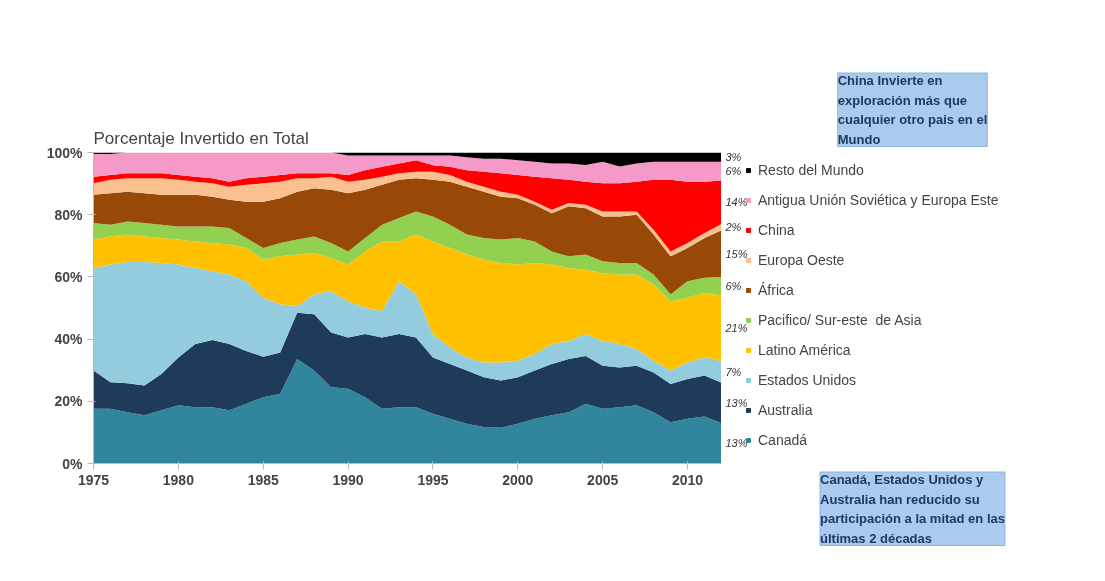 The height and width of the screenshot is (581, 1105). Describe the element at coordinates (785, 410) in the screenshot. I see `legend-label: Australia` at that location.